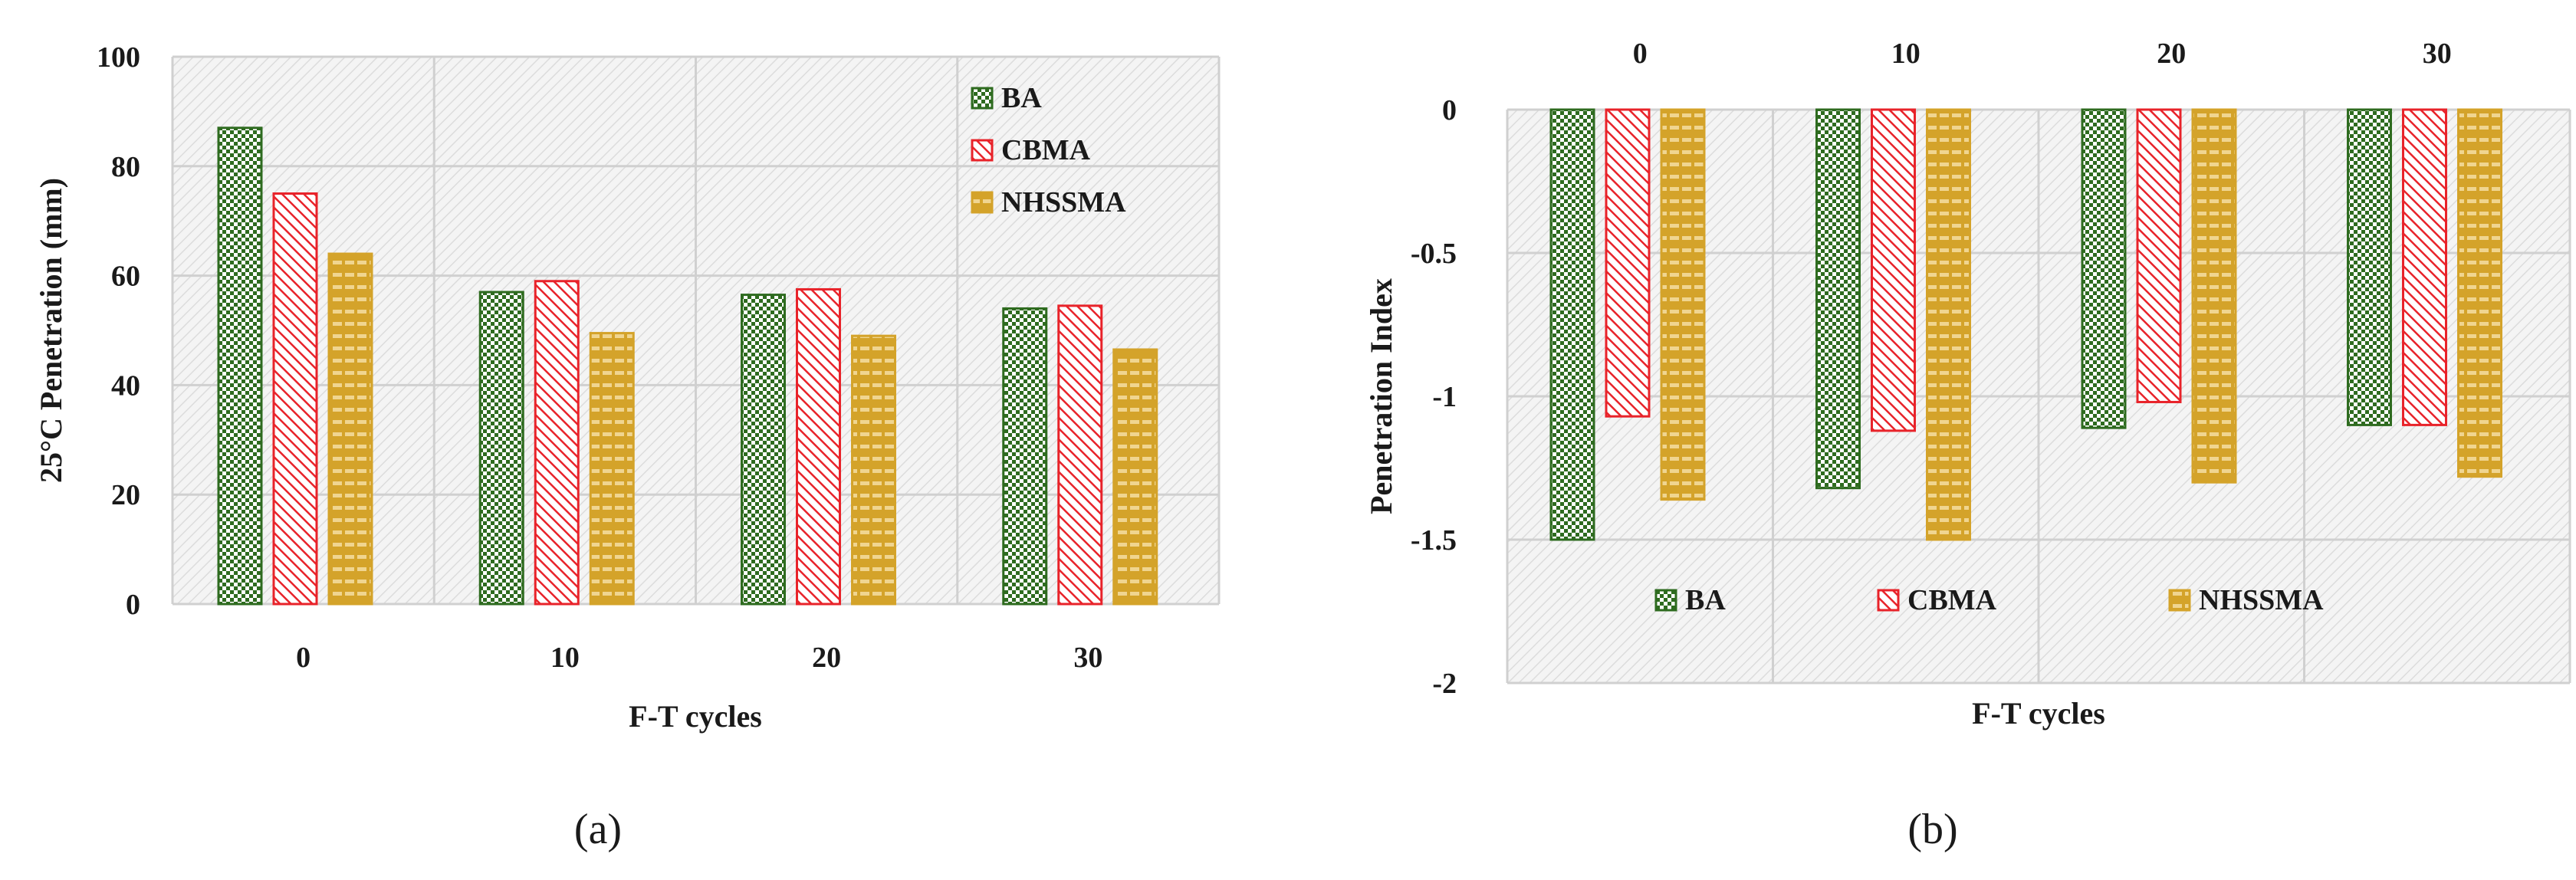 This screenshot has height=880, width=2576. I want to click on legend-a: BA CBMA NHSSMA, so click(1049, 150).